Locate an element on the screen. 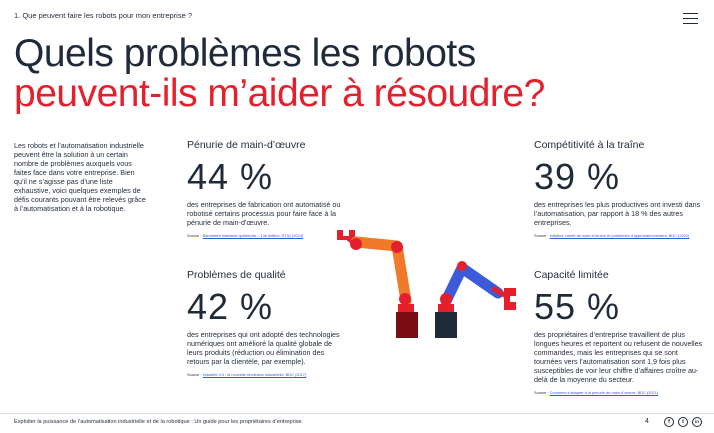 This screenshot has width=714, height=433. stat-heading: Problèmes de qualité is located at coordinates (236, 275).